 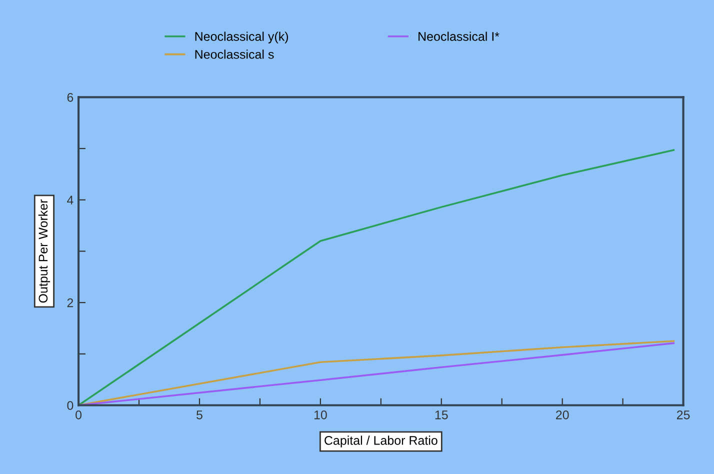 I want to click on y-axis-title: Output Per Worker, so click(x=44, y=251).